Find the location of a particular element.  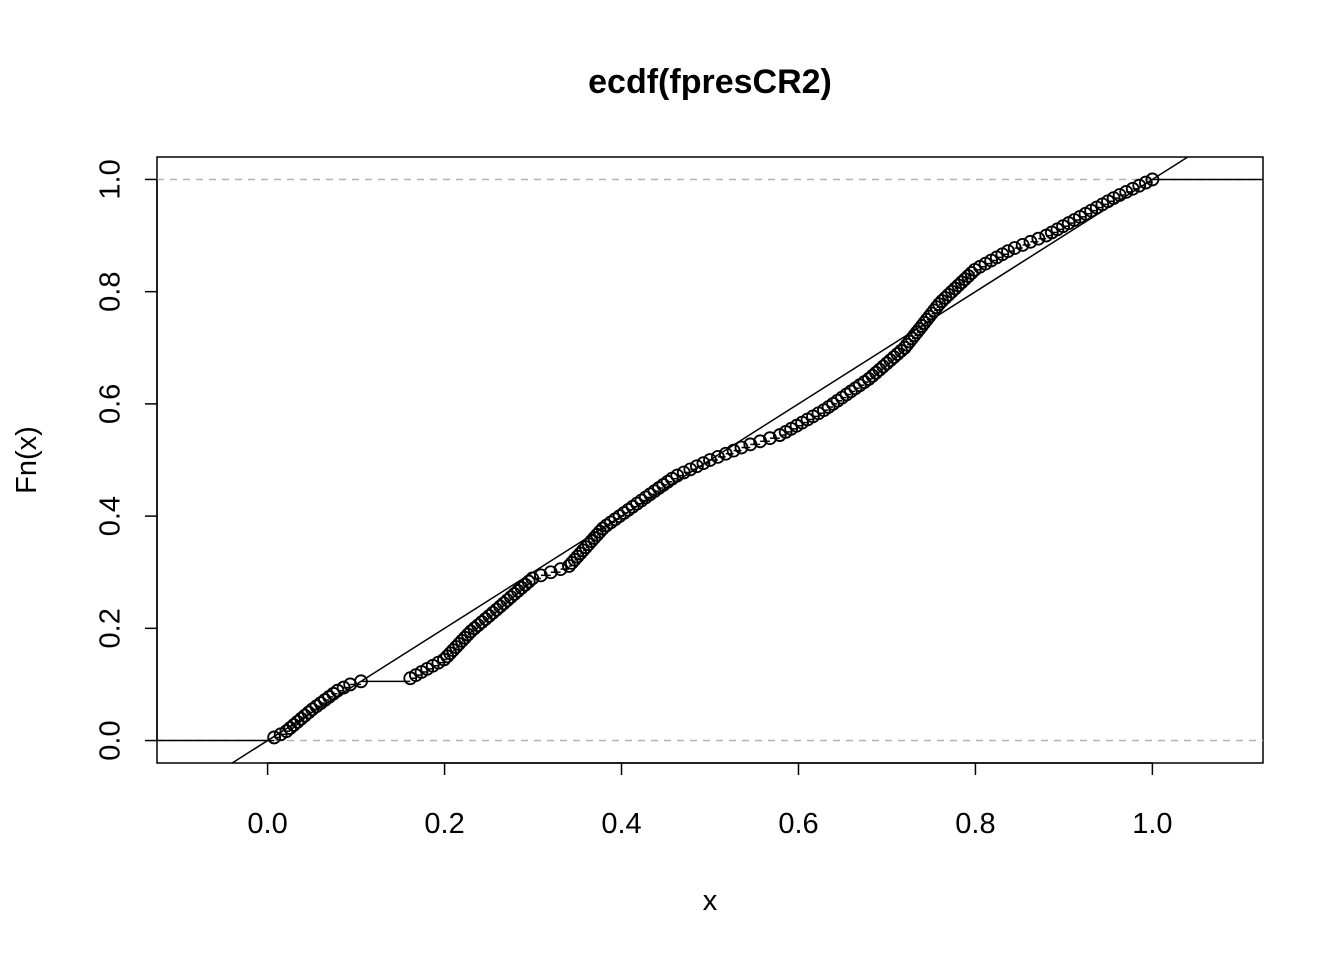

x-tick-label: 1.0 is located at coordinates (1152, 824).